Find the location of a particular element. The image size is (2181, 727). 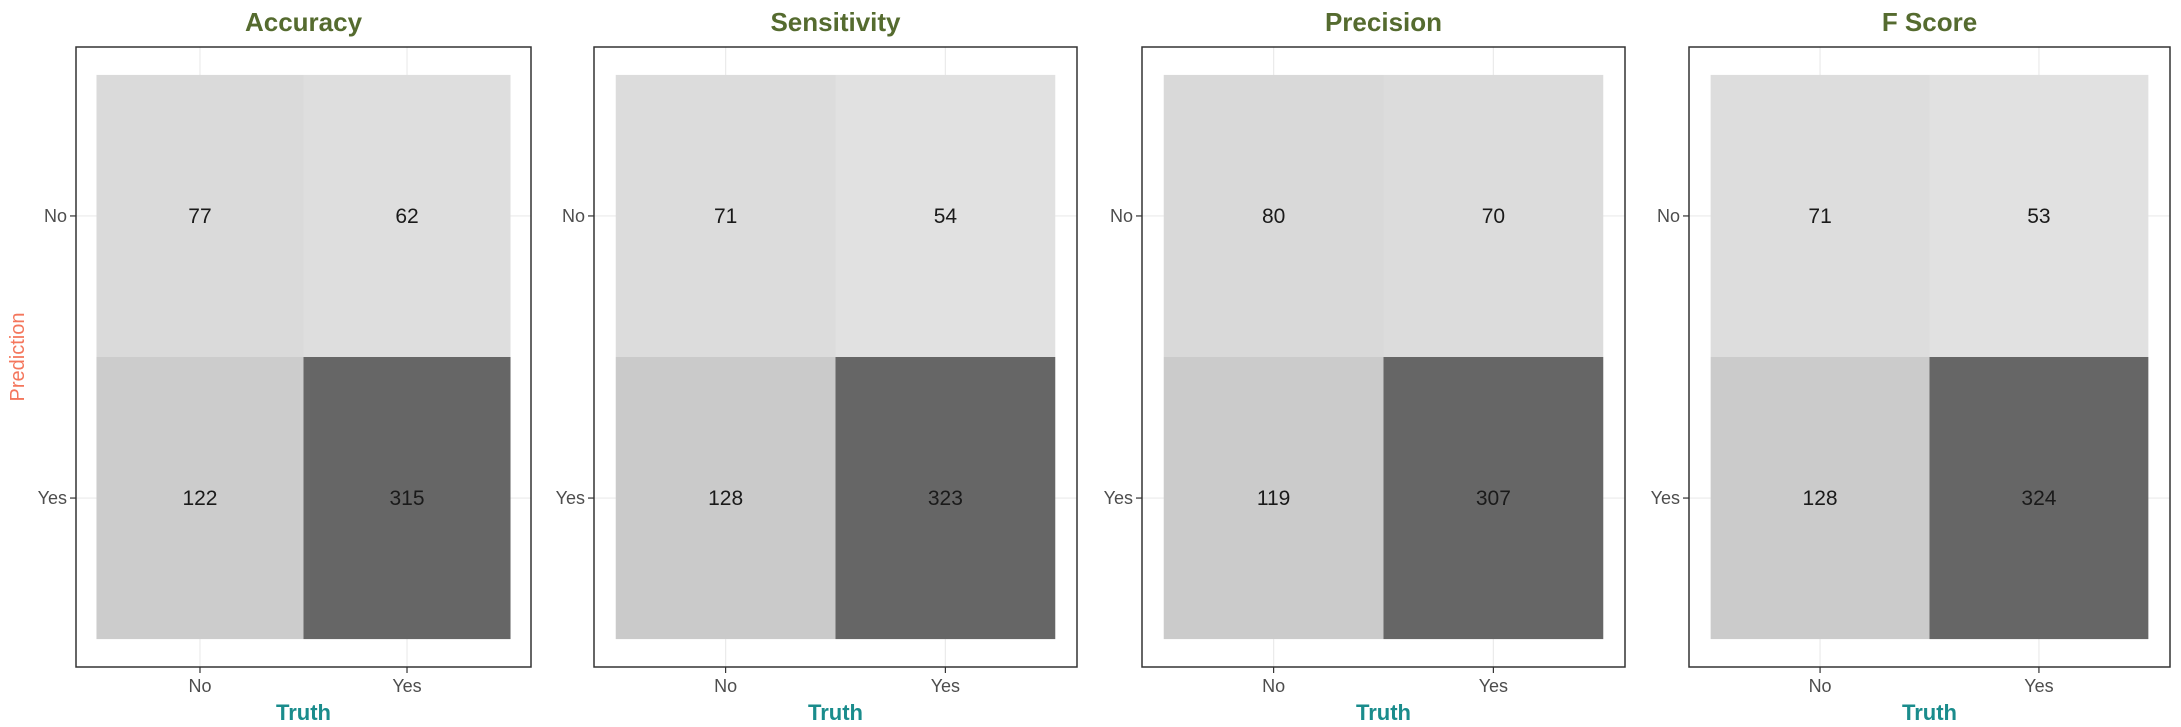

cell-value-label: 119 is located at coordinates (1273, 498).